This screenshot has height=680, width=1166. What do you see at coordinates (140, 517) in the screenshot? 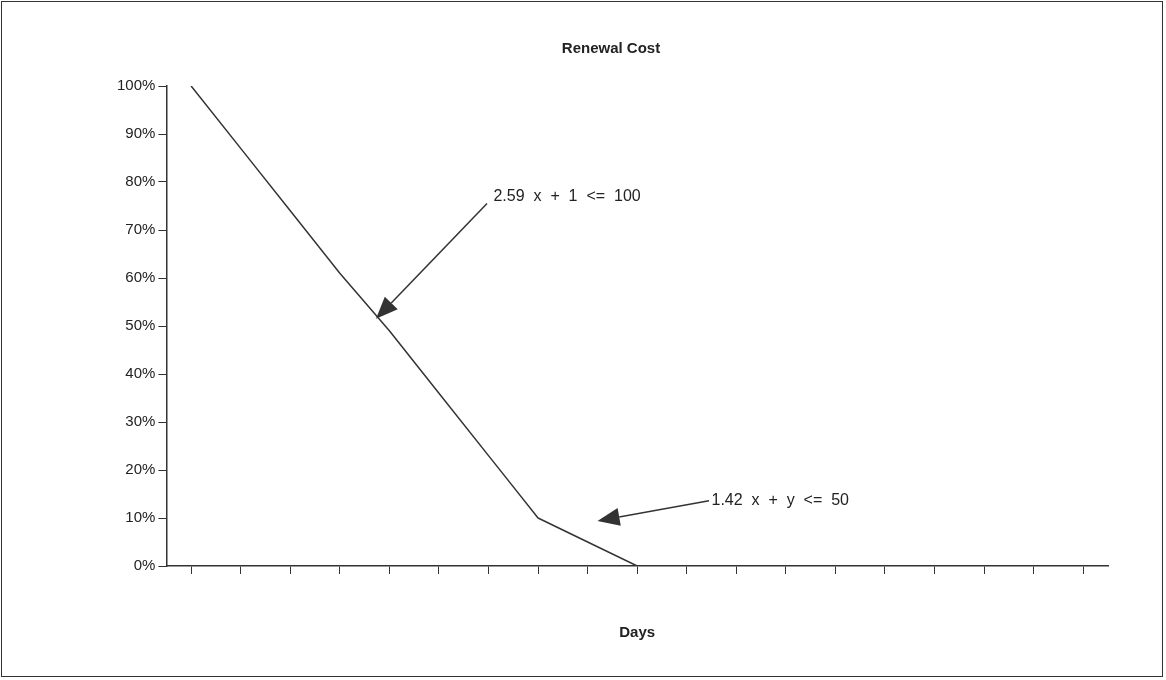
I see `y-tick-label: 10%` at bounding box center [140, 517].